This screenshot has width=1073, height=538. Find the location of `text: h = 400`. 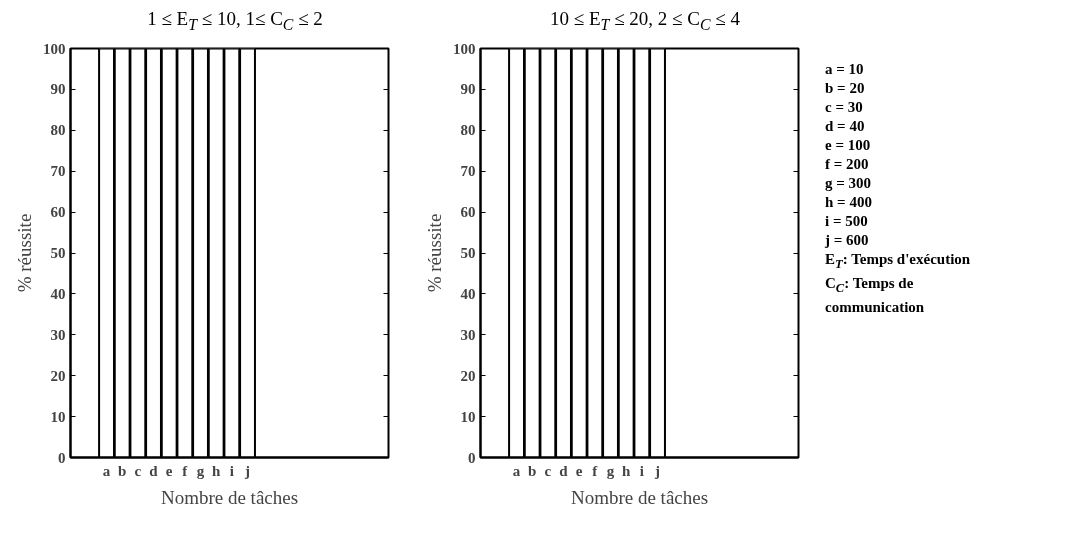

text: h = 400 is located at coordinates (849, 202).